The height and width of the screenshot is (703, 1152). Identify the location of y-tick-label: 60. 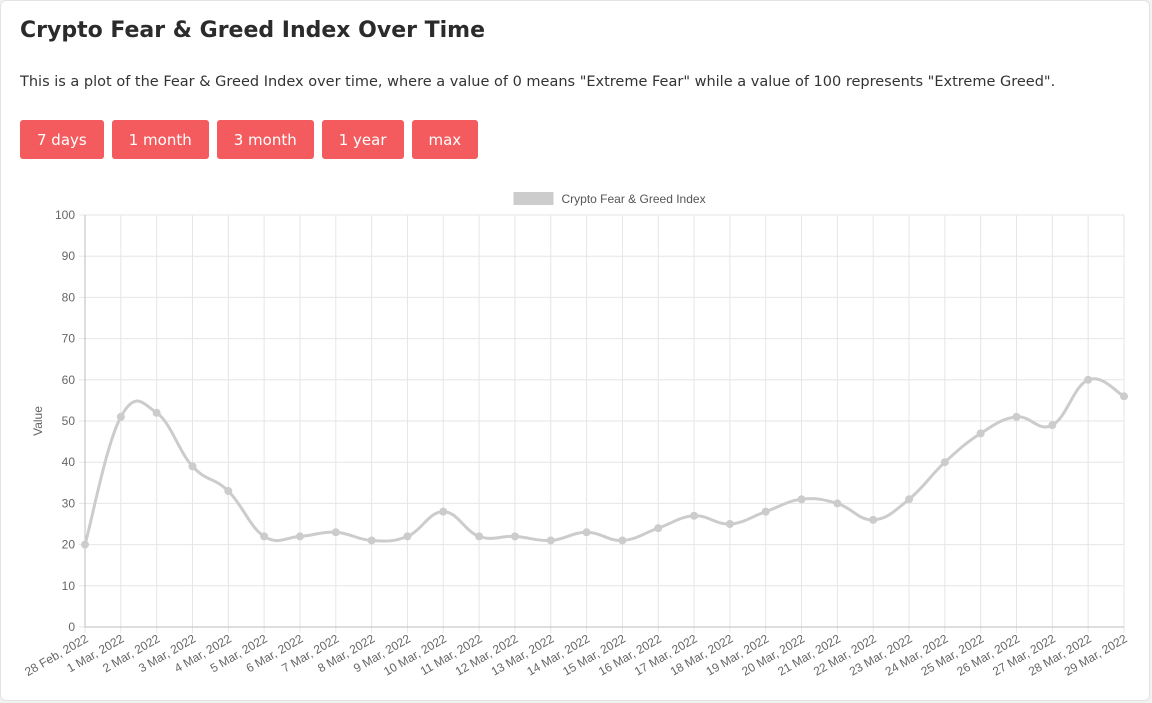
(69, 380).